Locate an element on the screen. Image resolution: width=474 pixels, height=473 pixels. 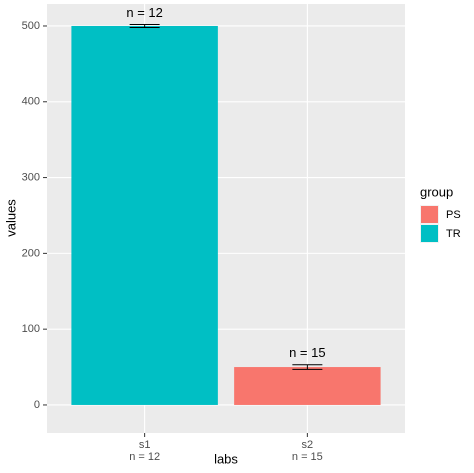
y-tick-label: 100 is located at coordinates (31, 329).